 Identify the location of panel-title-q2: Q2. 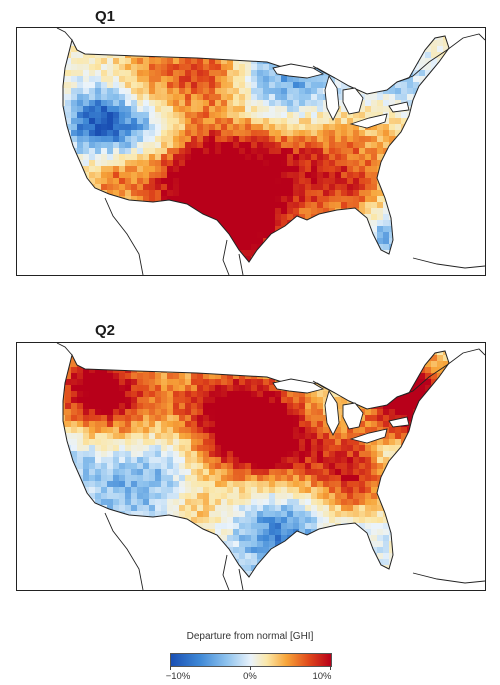
(105, 330).